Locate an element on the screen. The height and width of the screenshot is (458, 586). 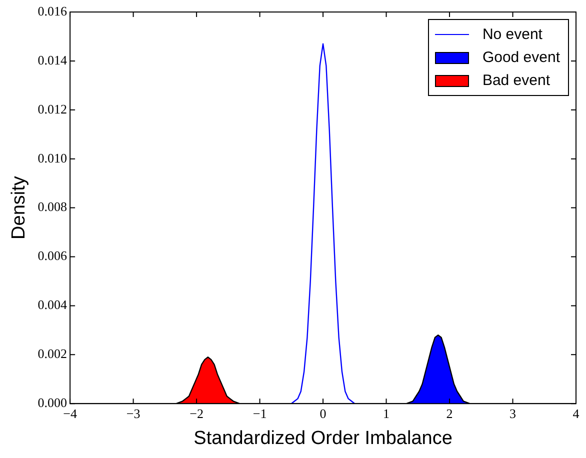
y-tick-label: 0.014 is located at coordinates (53, 60).